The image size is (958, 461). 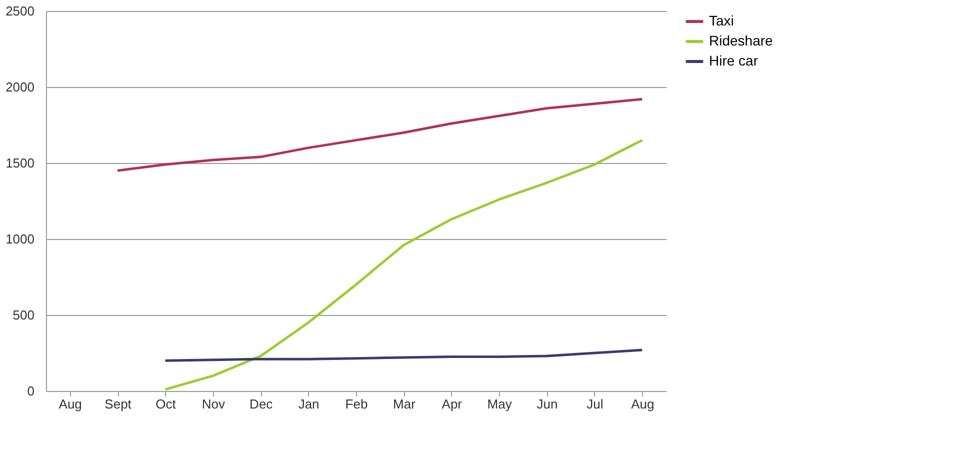 I want to click on x-tick-label: Sept, so click(x=118, y=404).